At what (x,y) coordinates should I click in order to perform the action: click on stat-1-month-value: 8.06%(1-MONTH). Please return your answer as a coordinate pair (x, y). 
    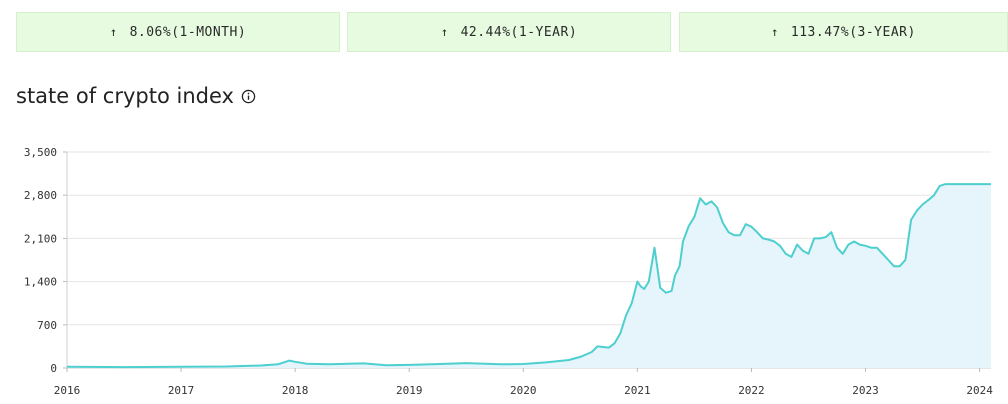
    Looking at the image, I should click on (188, 32).